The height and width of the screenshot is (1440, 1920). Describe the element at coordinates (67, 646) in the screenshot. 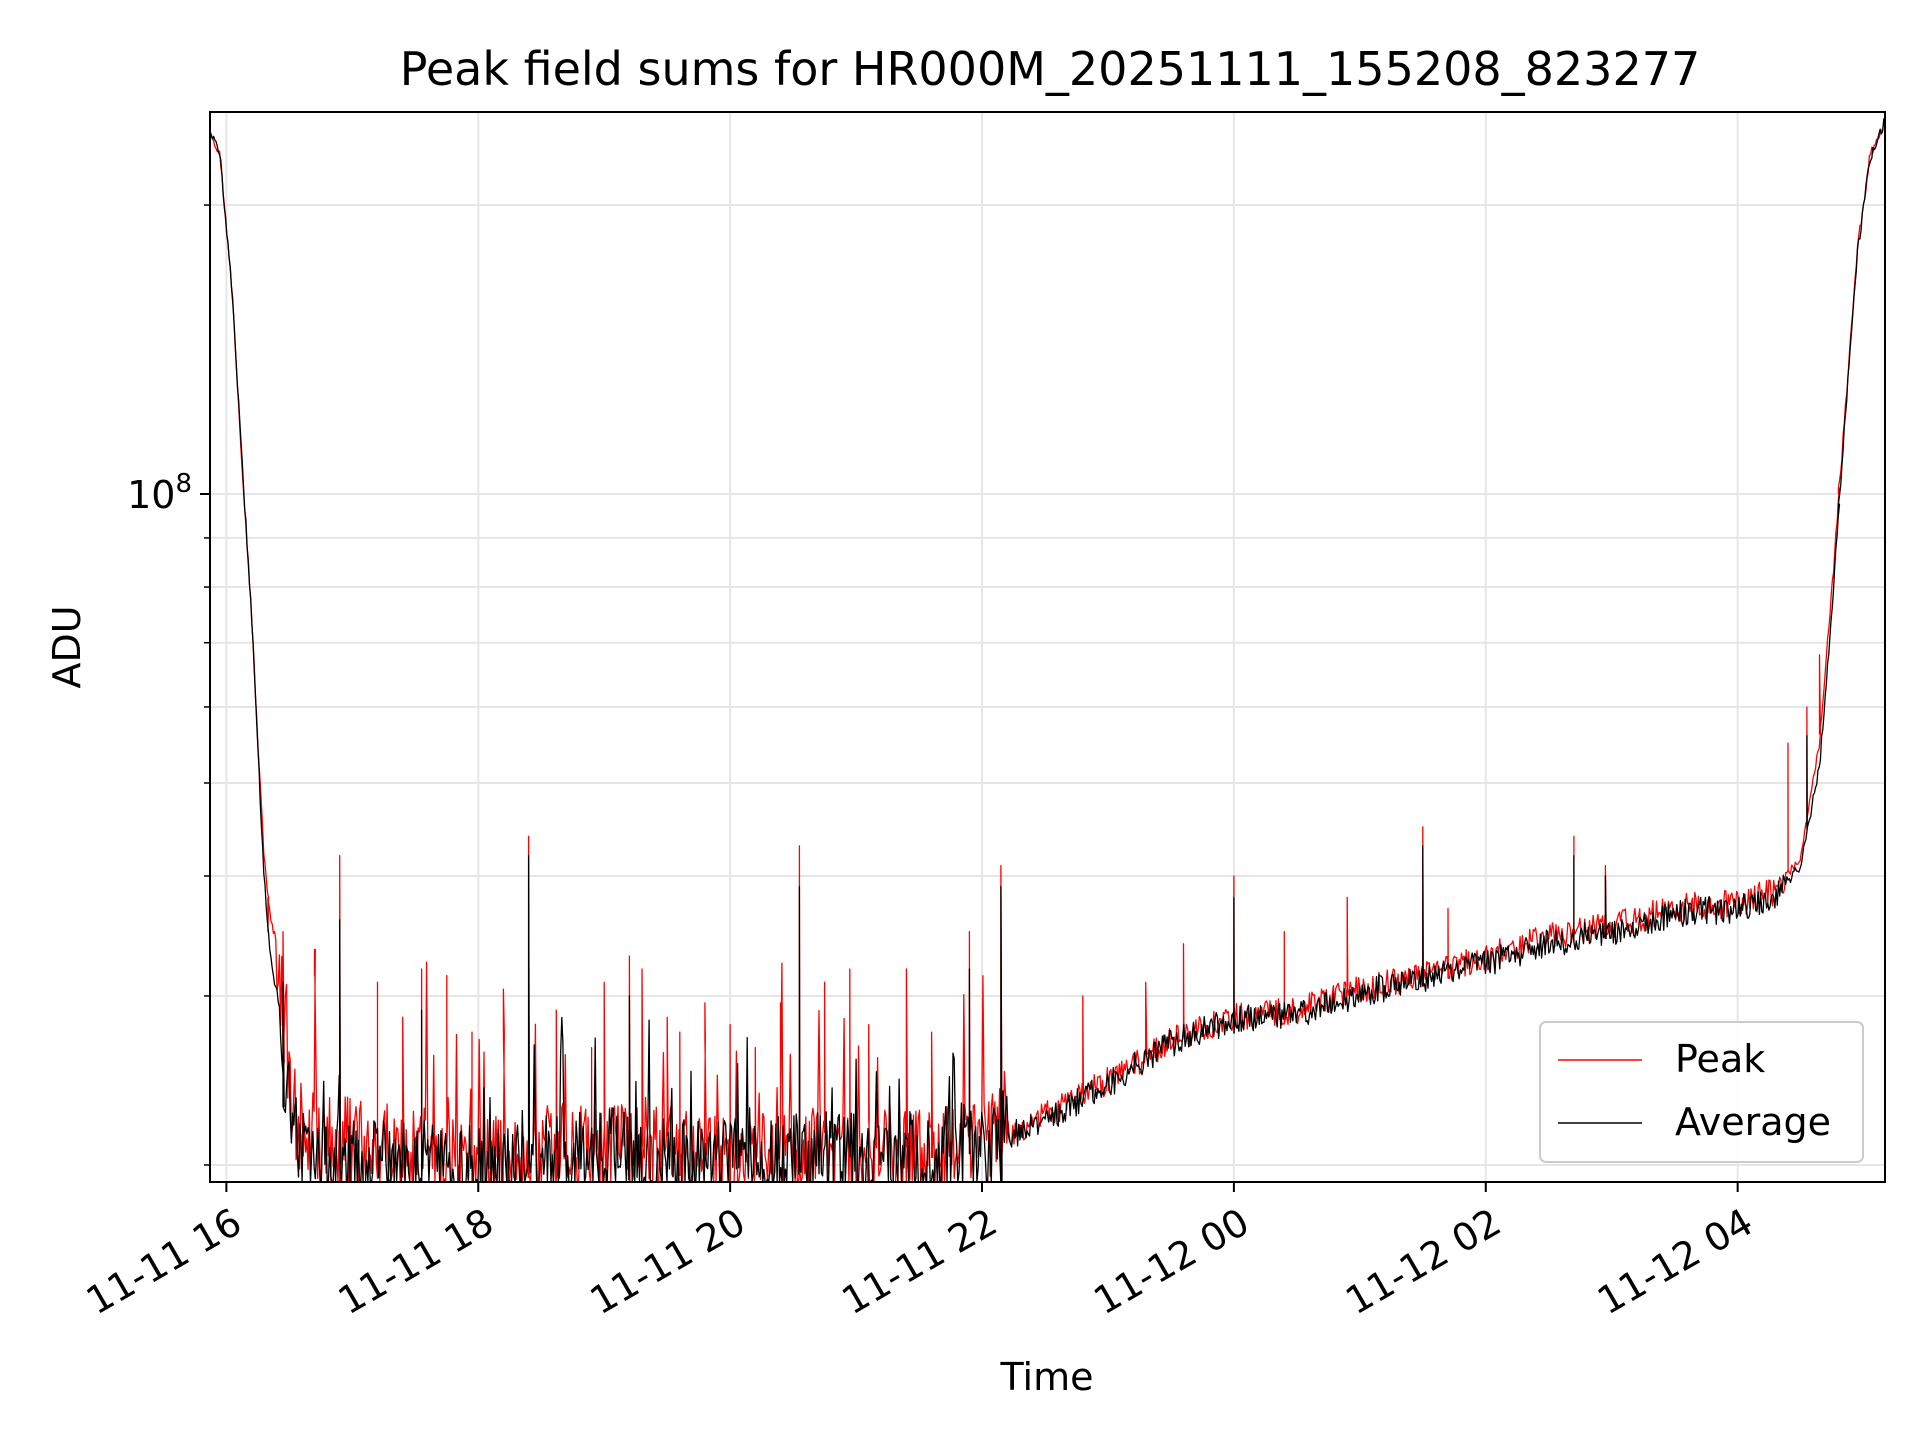

I see `y-axis-label: ADU` at that location.